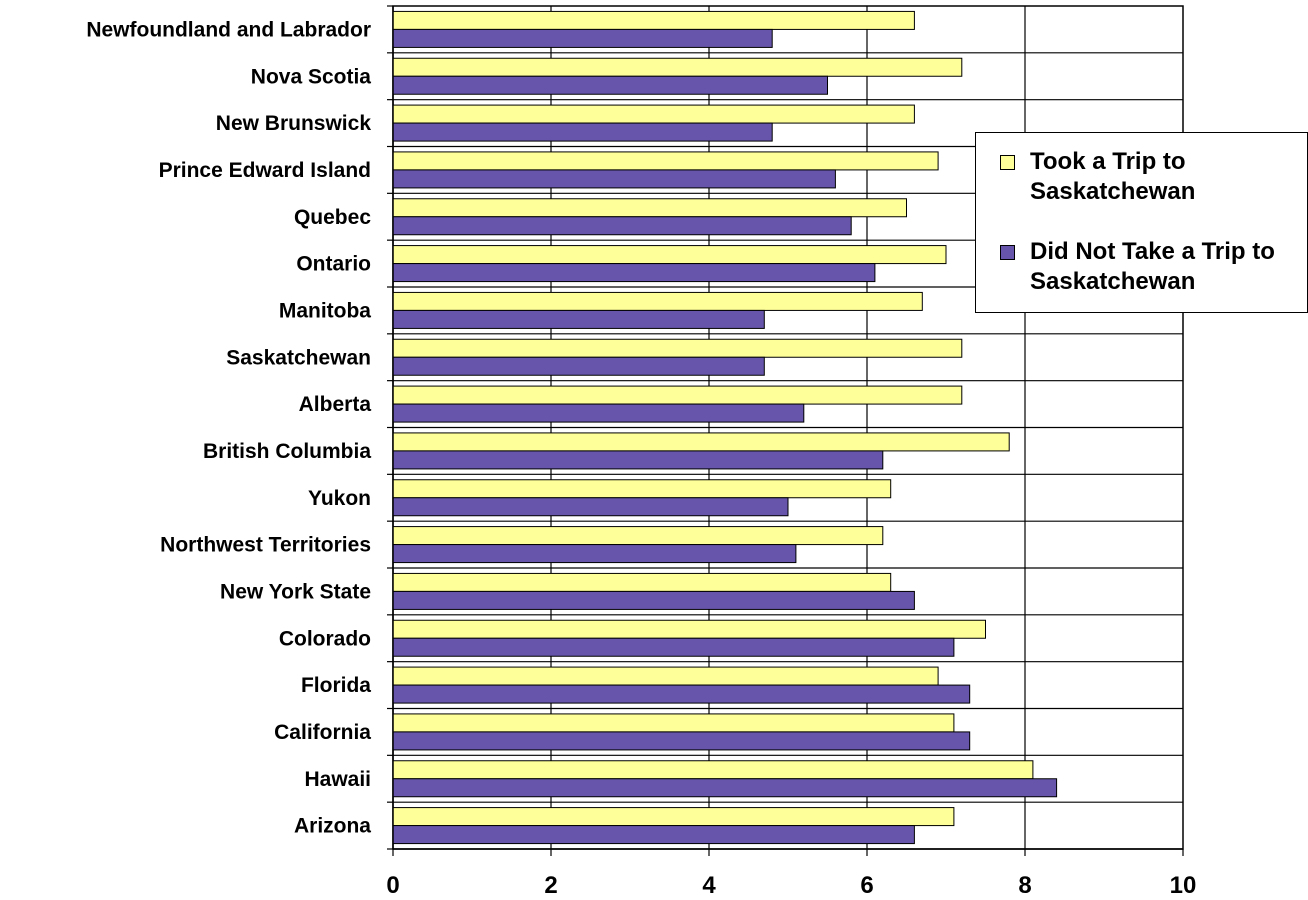 The width and height of the screenshot is (1308, 900). What do you see at coordinates (1024, 885) in the screenshot?
I see `x-tick-label-8: 8` at bounding box center [1024, 885].